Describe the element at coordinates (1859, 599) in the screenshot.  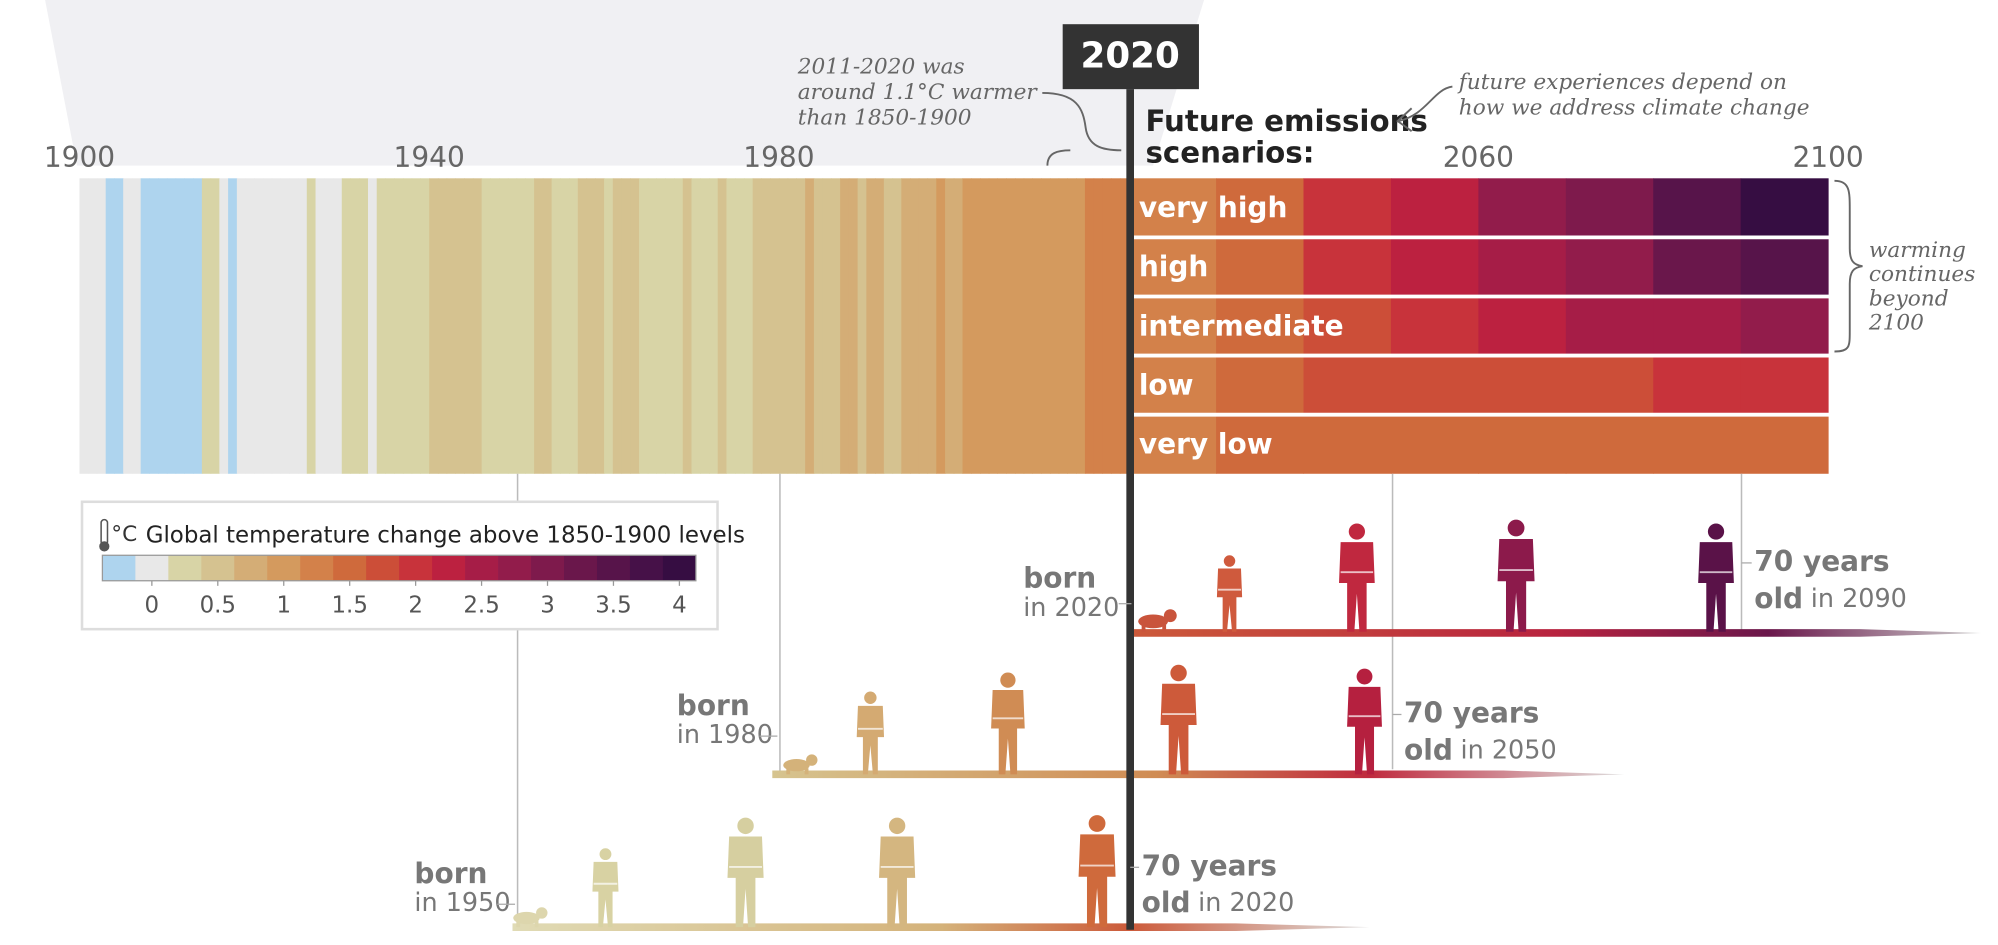
I see `old-year: in 2090` at that location.